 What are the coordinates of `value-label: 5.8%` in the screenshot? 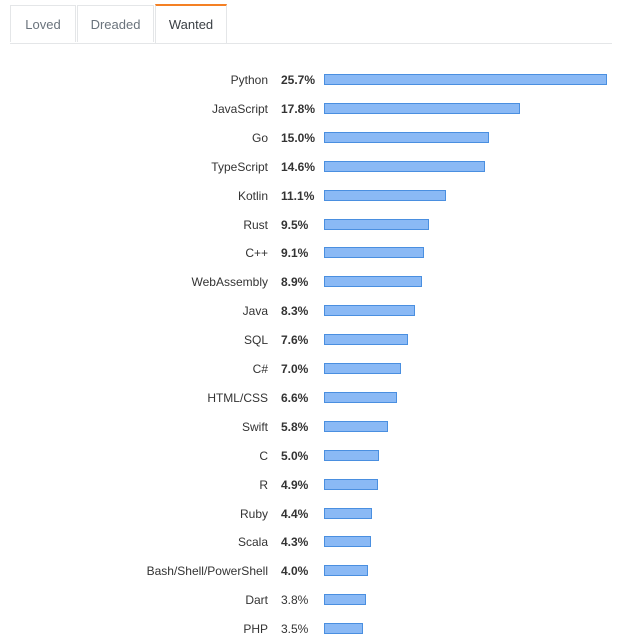 It's located at (295, 426).